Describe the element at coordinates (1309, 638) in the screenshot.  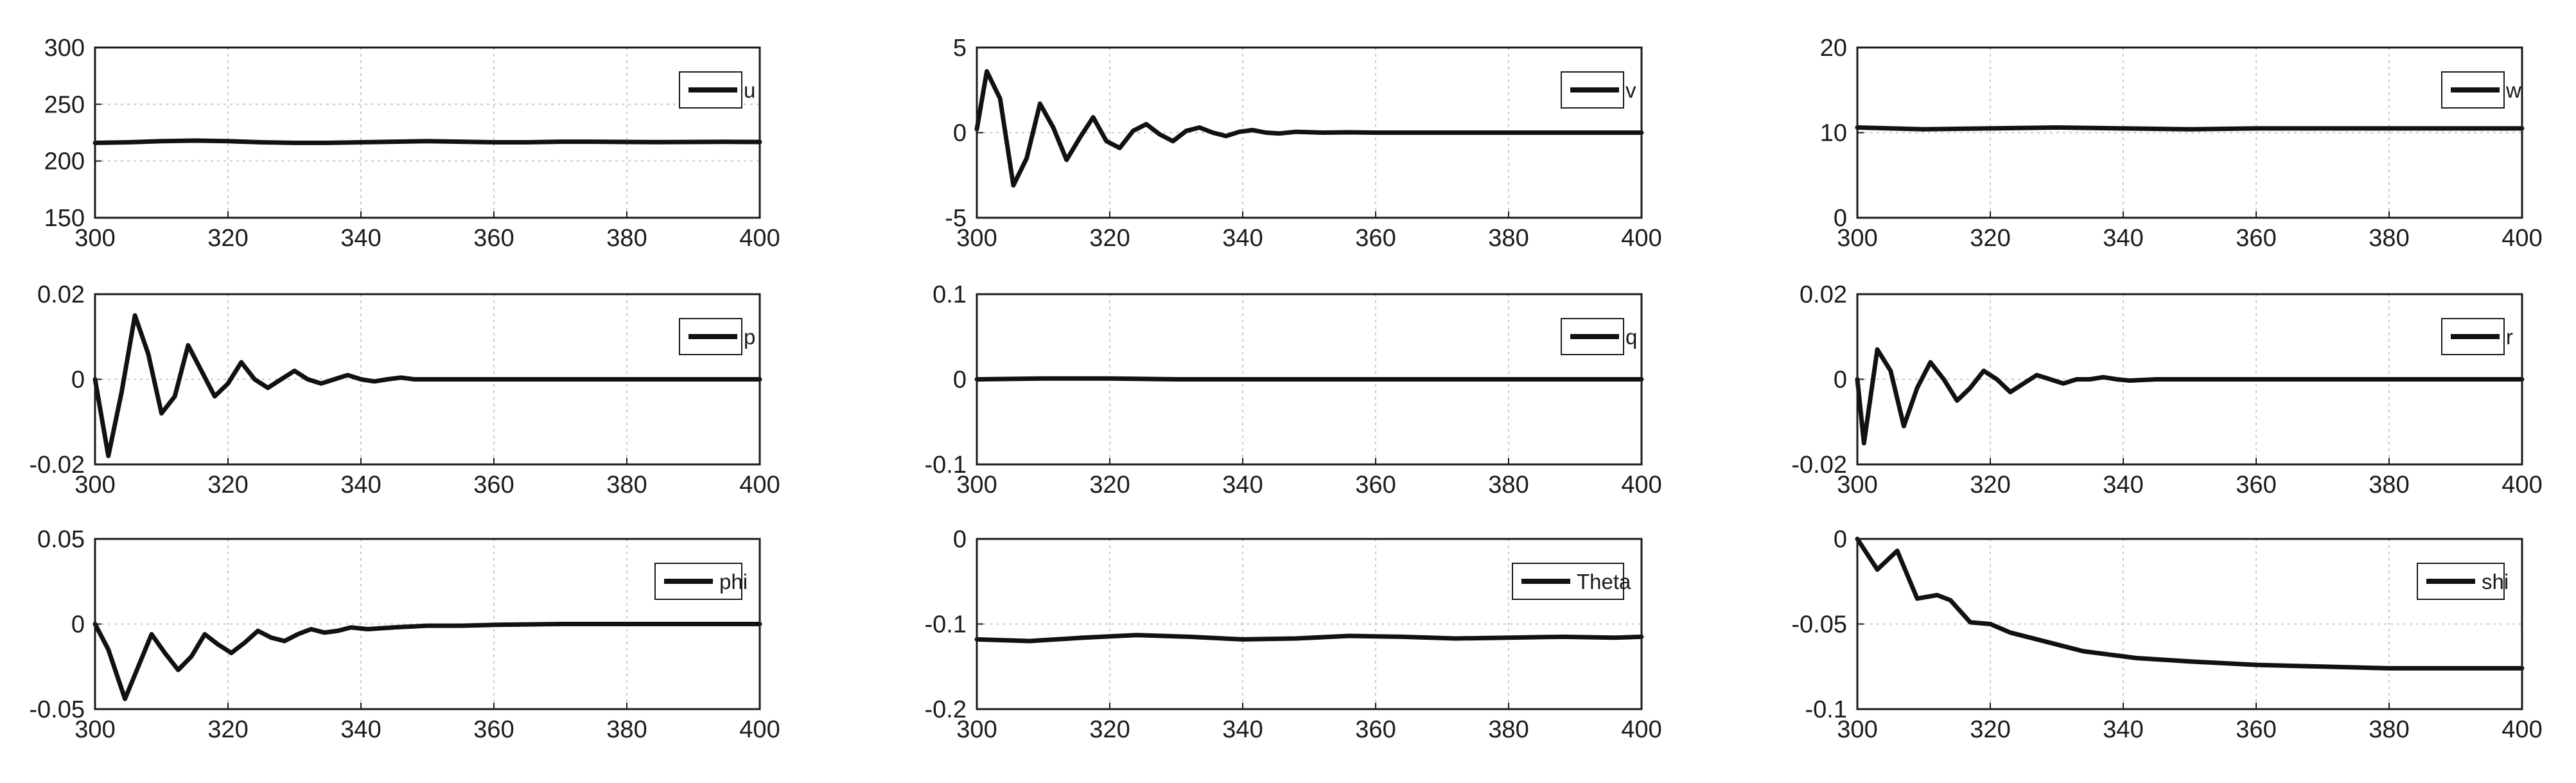
I see `series-line-theta` at that location.